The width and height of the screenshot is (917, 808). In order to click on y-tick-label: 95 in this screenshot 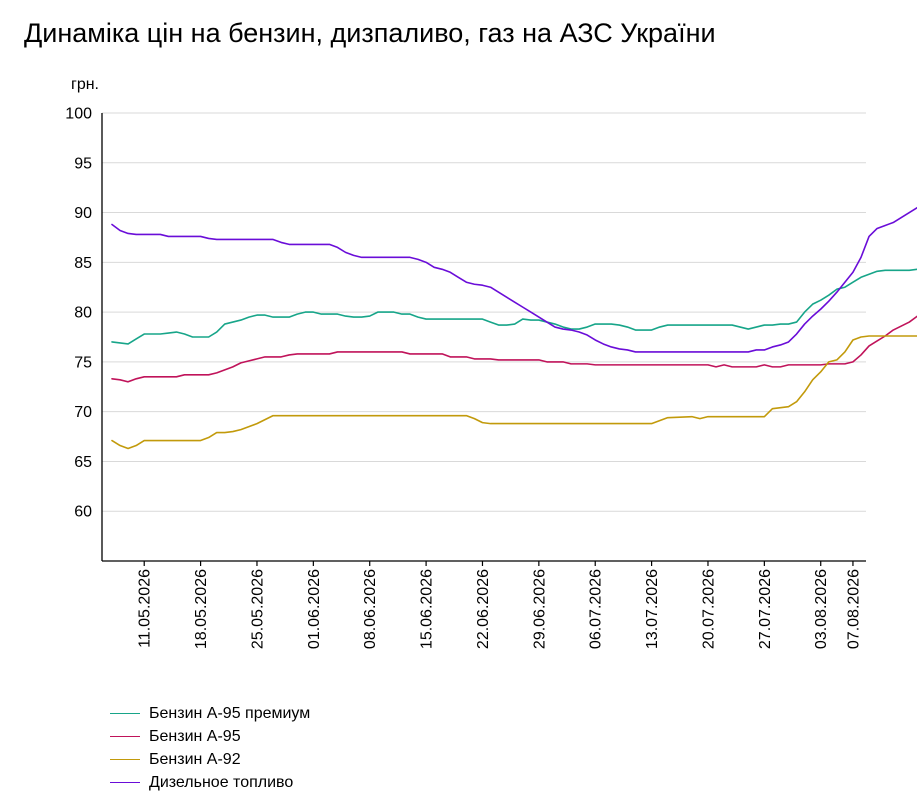, I will do `click(83, 163)`.